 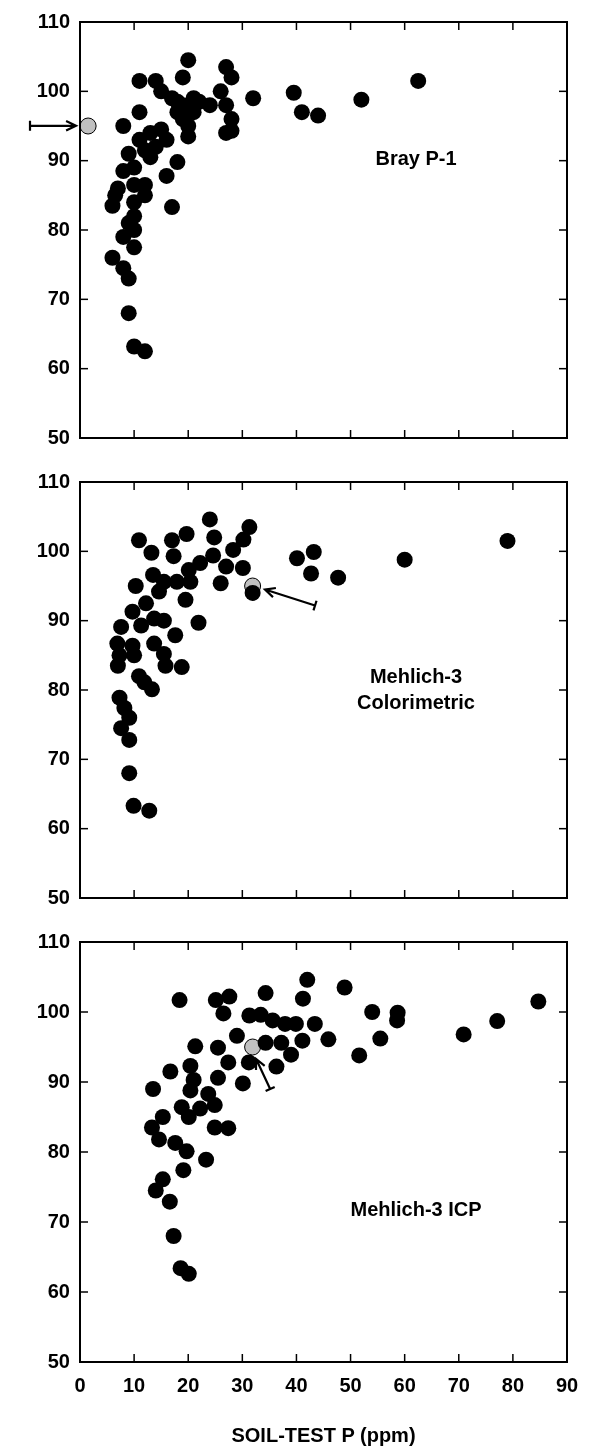 I want to click on x-tick-label: 60, so click(x=404, y=1384).